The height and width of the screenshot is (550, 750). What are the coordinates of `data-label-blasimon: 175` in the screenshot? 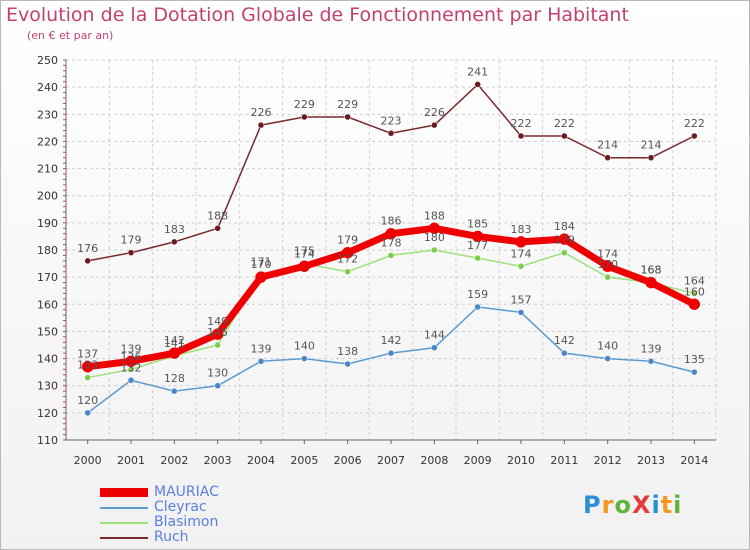 It's located at (304, 251).